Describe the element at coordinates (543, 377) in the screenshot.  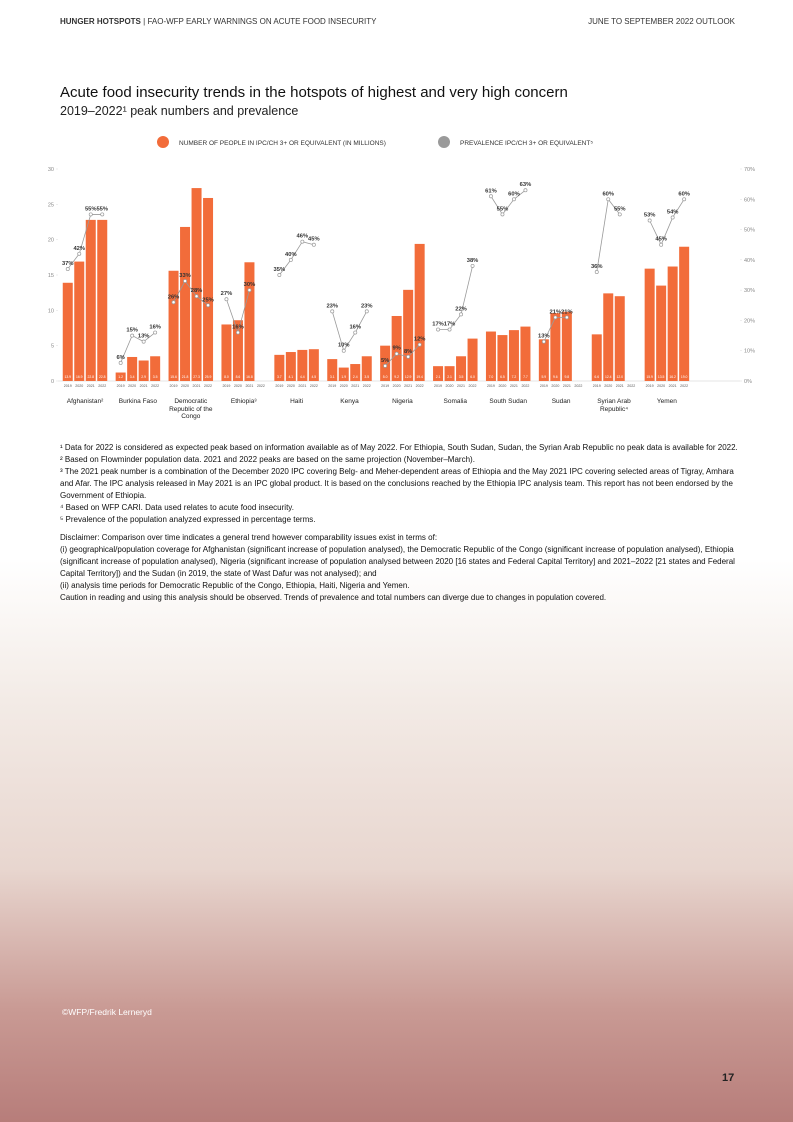
I see `bar-value-label: 5.9` at that location.